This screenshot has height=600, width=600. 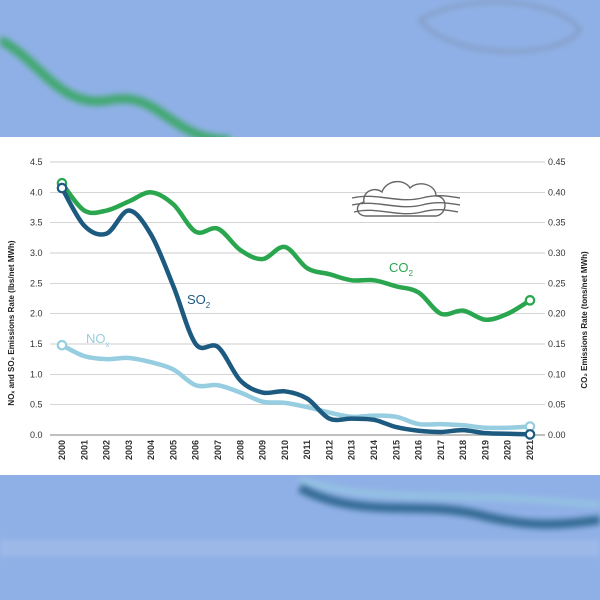 I want to click on x-tick-label: 2013, so click(x=352, y=450).